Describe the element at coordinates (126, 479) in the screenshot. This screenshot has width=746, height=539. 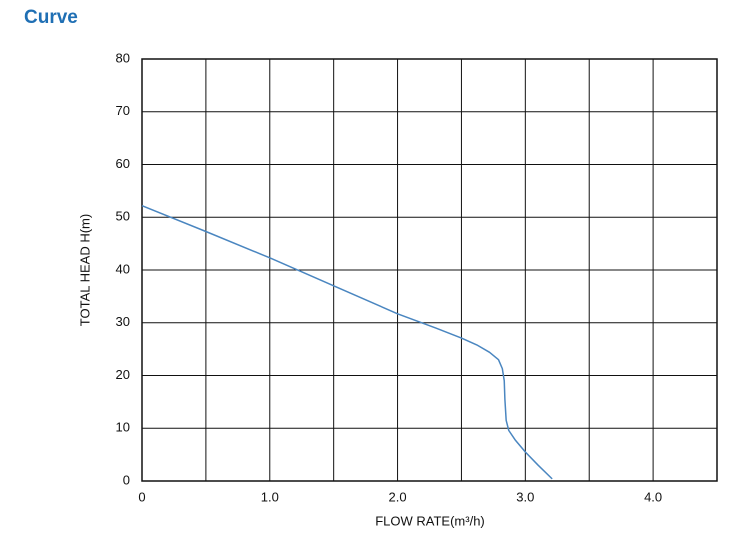
I see `y-tick-label: 0` at that location.